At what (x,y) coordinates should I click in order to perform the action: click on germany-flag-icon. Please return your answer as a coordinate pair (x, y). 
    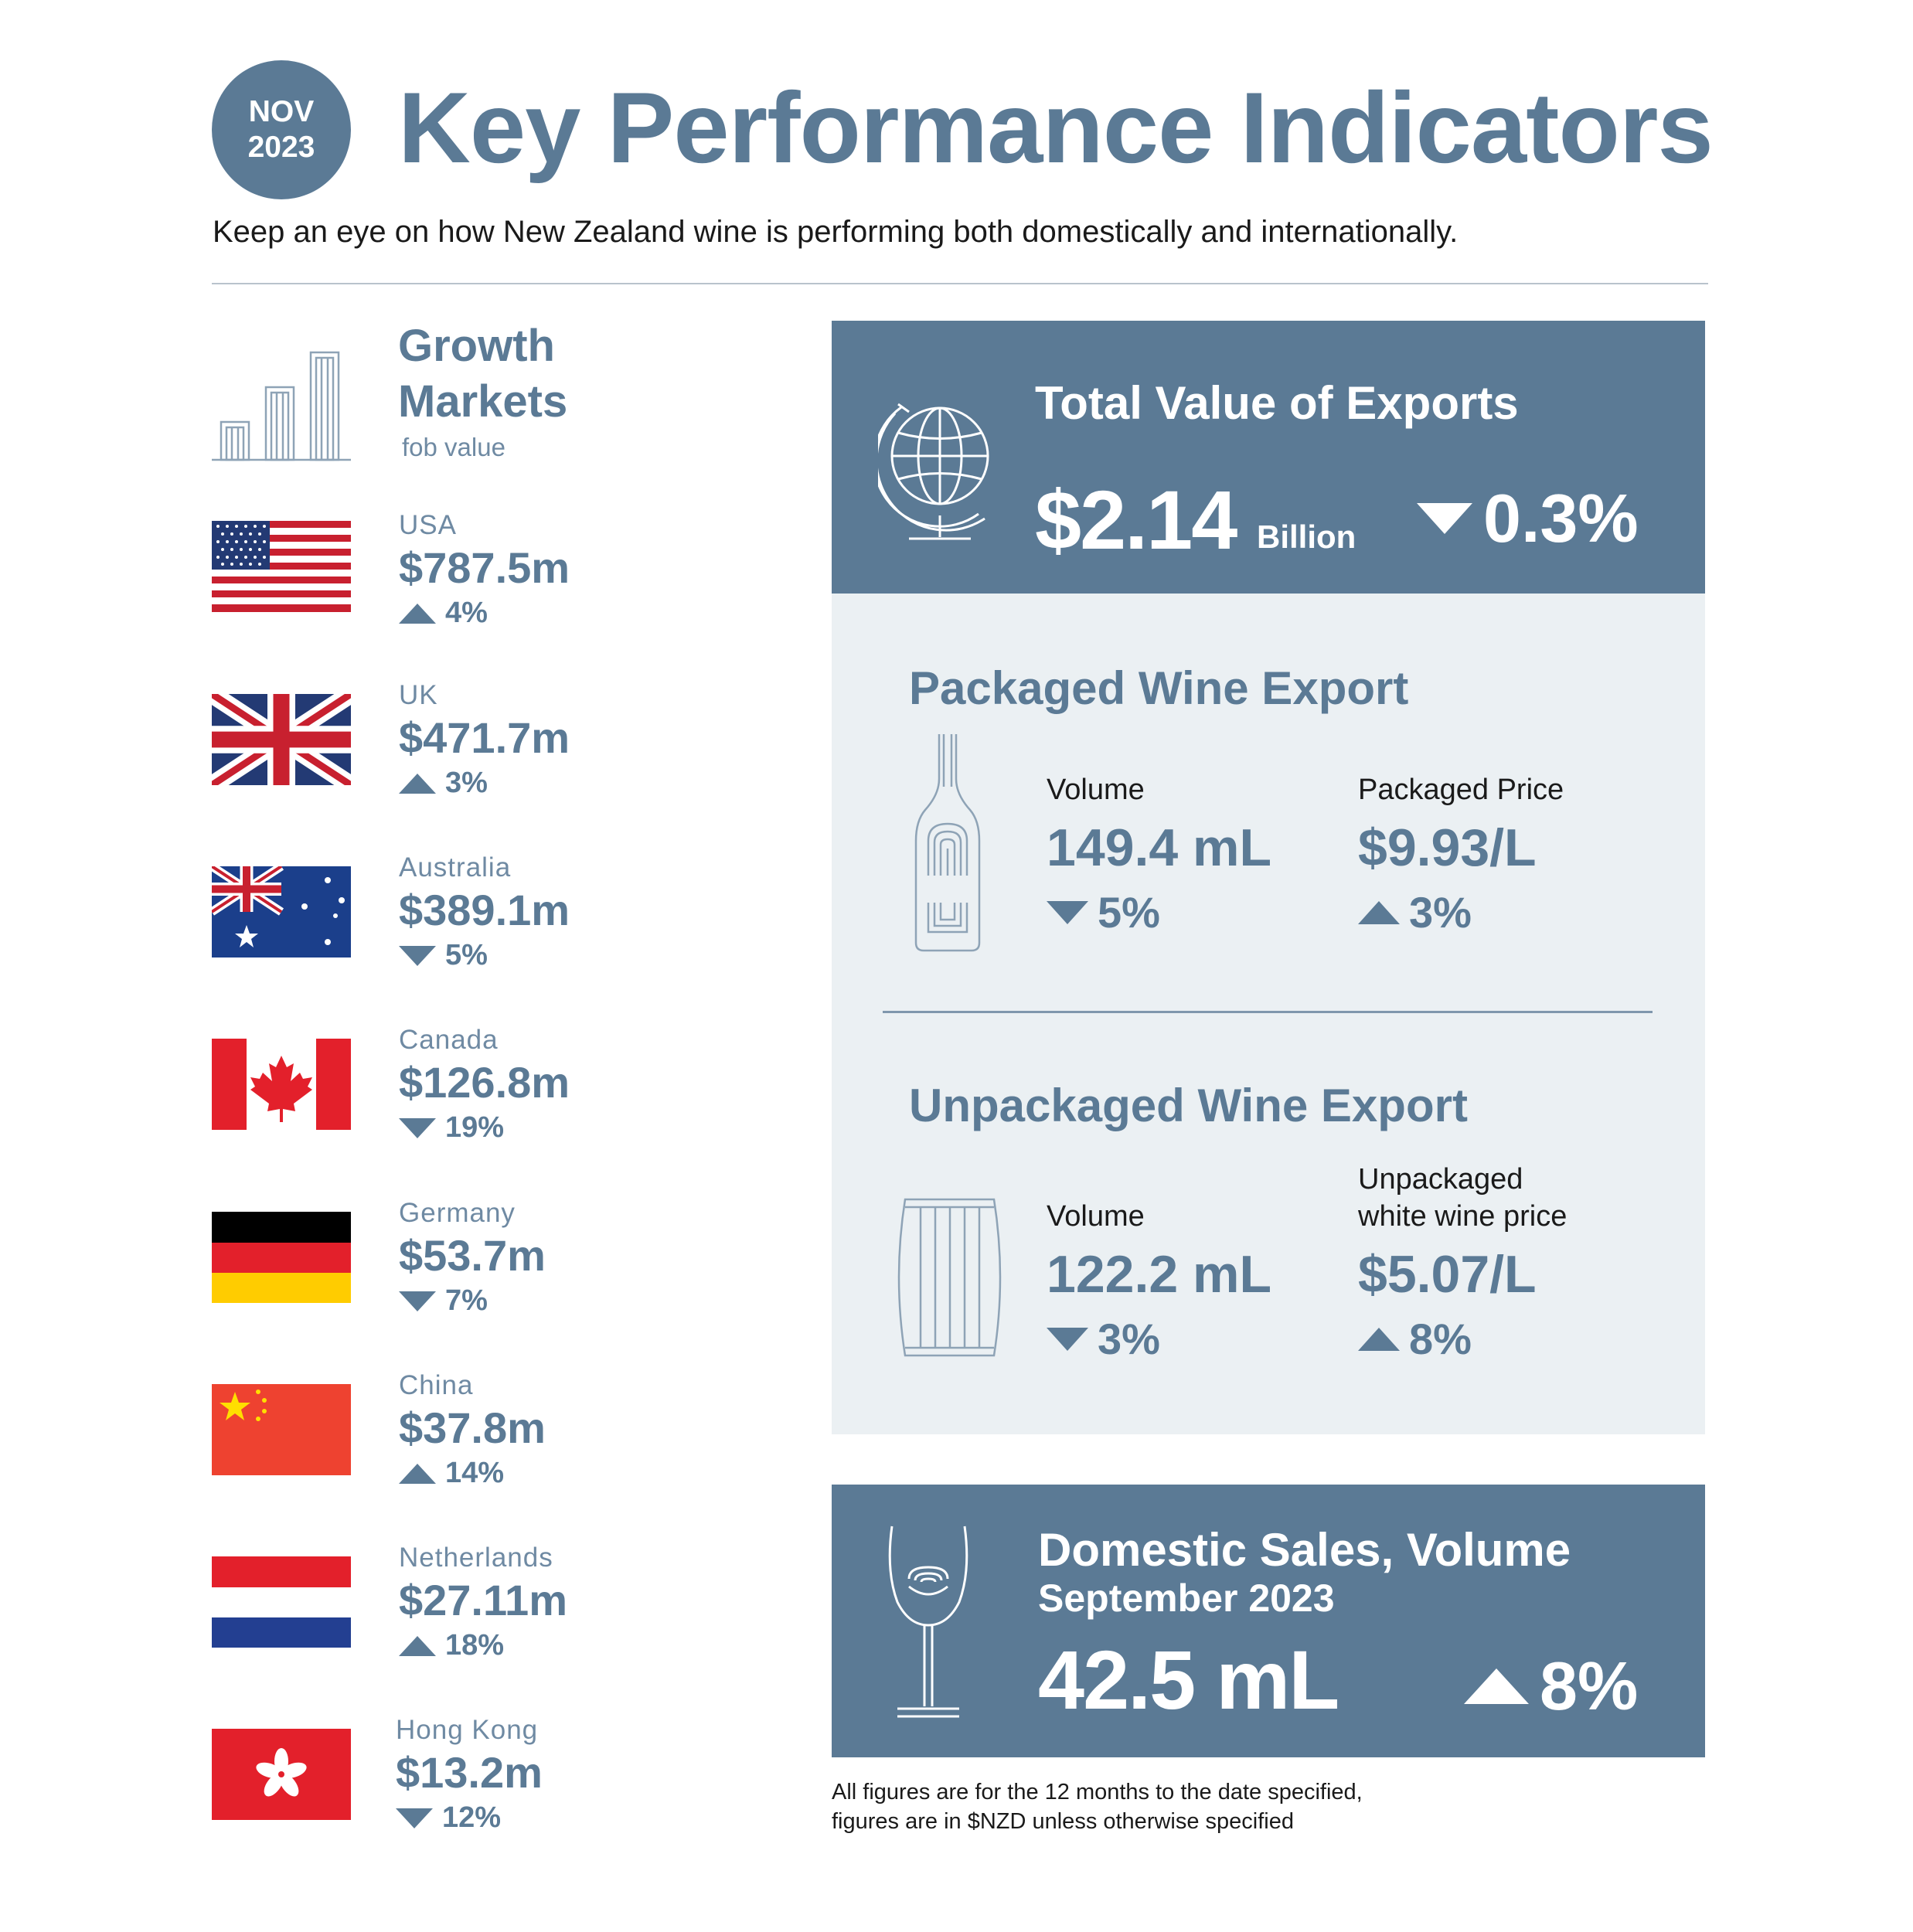
    Looking at the image, I should click on (281, 1257).